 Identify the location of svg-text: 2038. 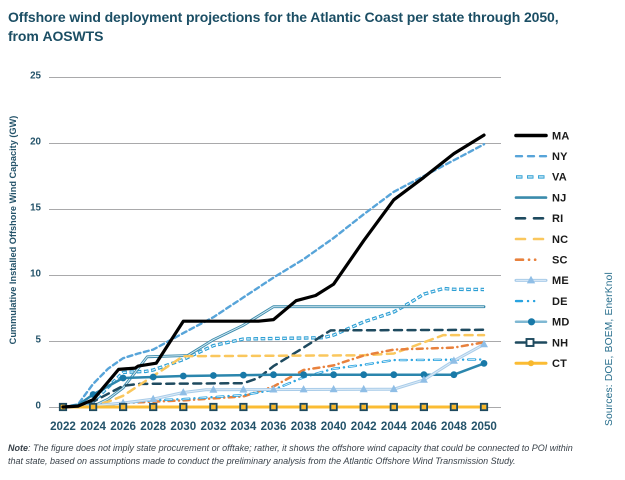
(304, 426).